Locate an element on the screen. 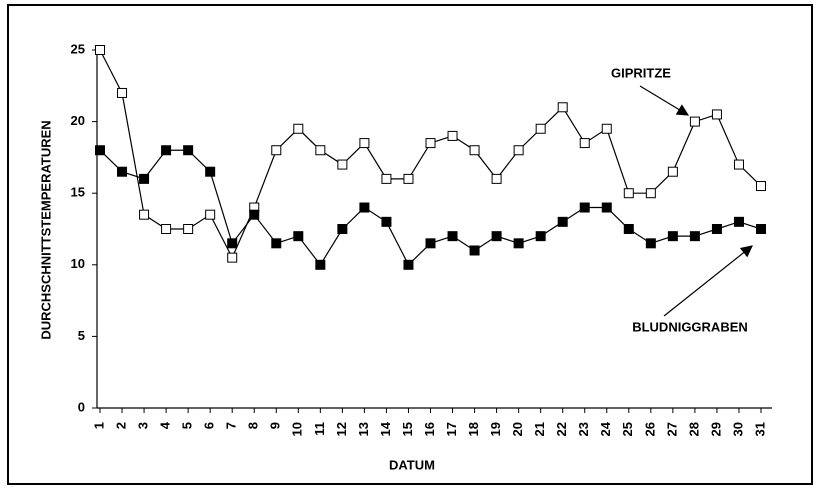 Image resolution: width=818 pixels, height=503 pixels. x-tick-label: 3 is located at coordinates (143, 425).